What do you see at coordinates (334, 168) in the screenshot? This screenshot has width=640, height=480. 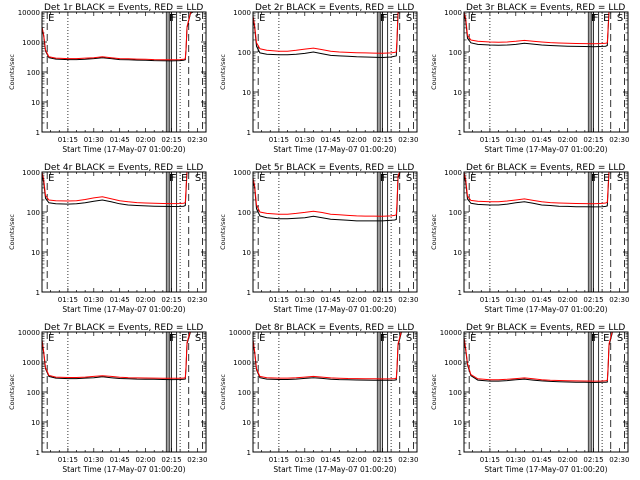 I see `panel-title: Det 5r BLACK = Events, RED = LLD` at bounding box center [334, 168].